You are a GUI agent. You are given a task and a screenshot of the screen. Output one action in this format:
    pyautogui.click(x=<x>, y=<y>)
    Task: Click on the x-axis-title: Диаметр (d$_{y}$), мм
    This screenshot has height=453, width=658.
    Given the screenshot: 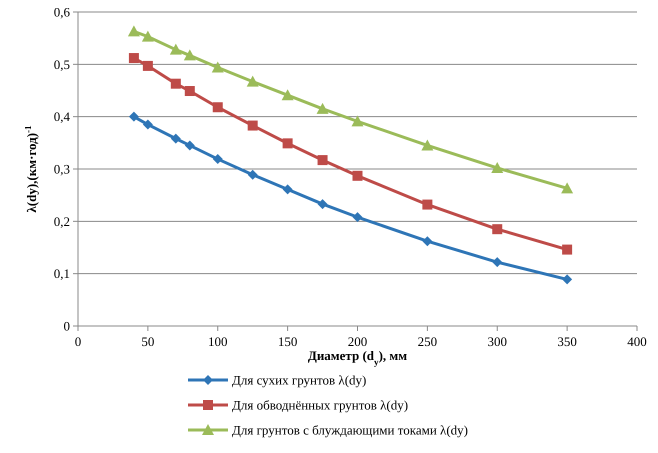 What is the action you would take?
    pyautogui.click(x=358, y=357)
    